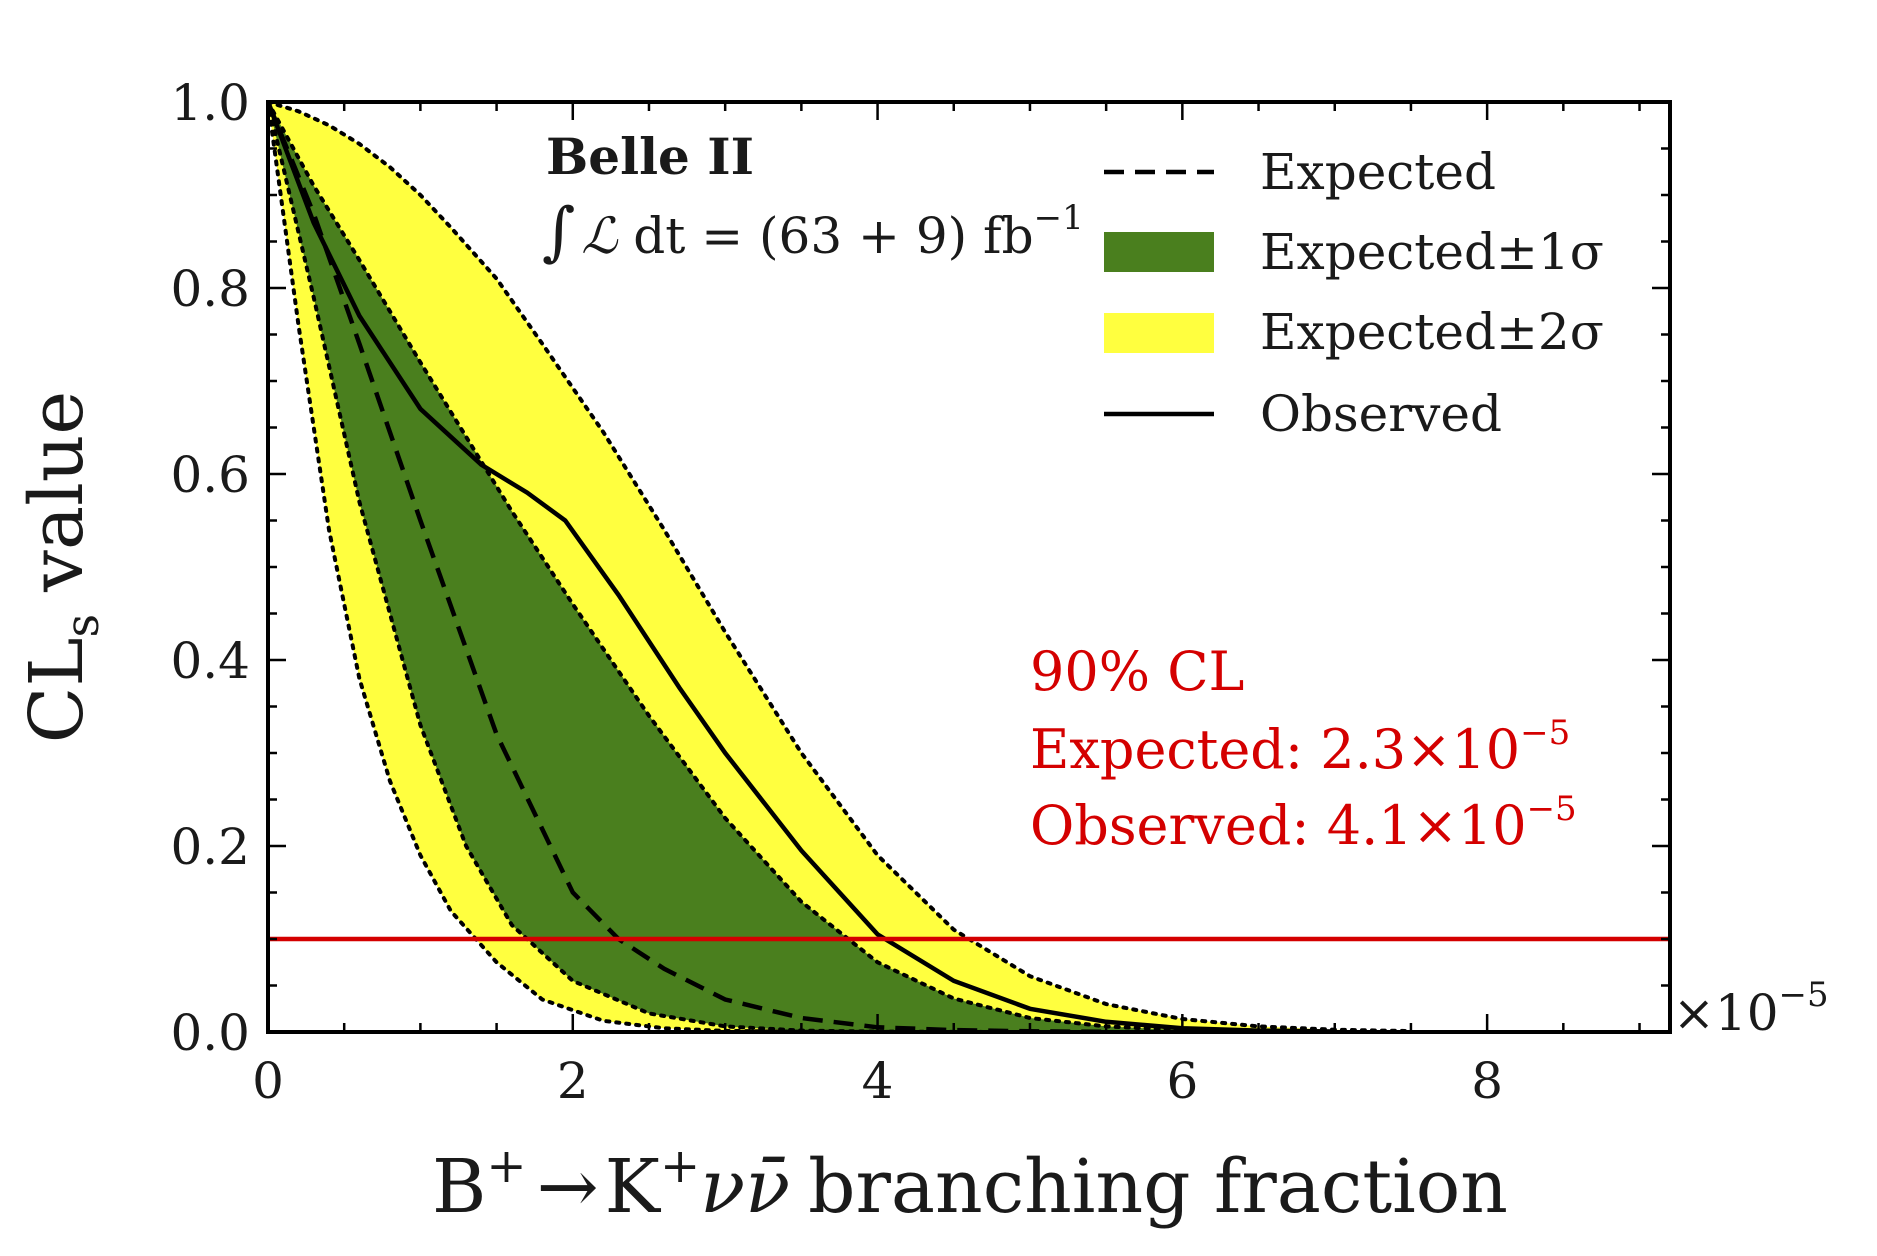  I want to click on y-axis-title: CLsvalue, so click(61, 567).